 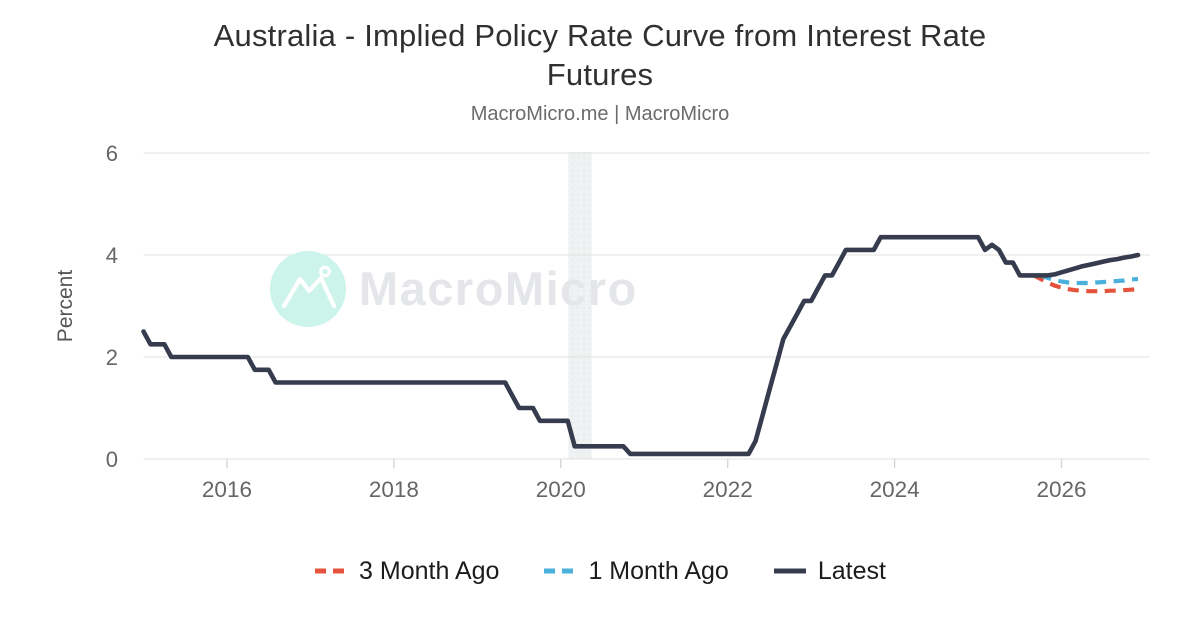 I want to click on legend-item-latest: Latest, so click(x=829, y=571).